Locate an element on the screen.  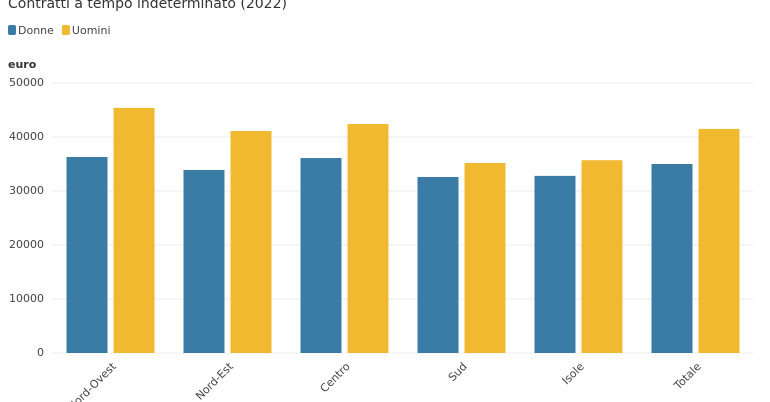
x-tick-label: Nord-Ovest is located at coordinates (92, 381).